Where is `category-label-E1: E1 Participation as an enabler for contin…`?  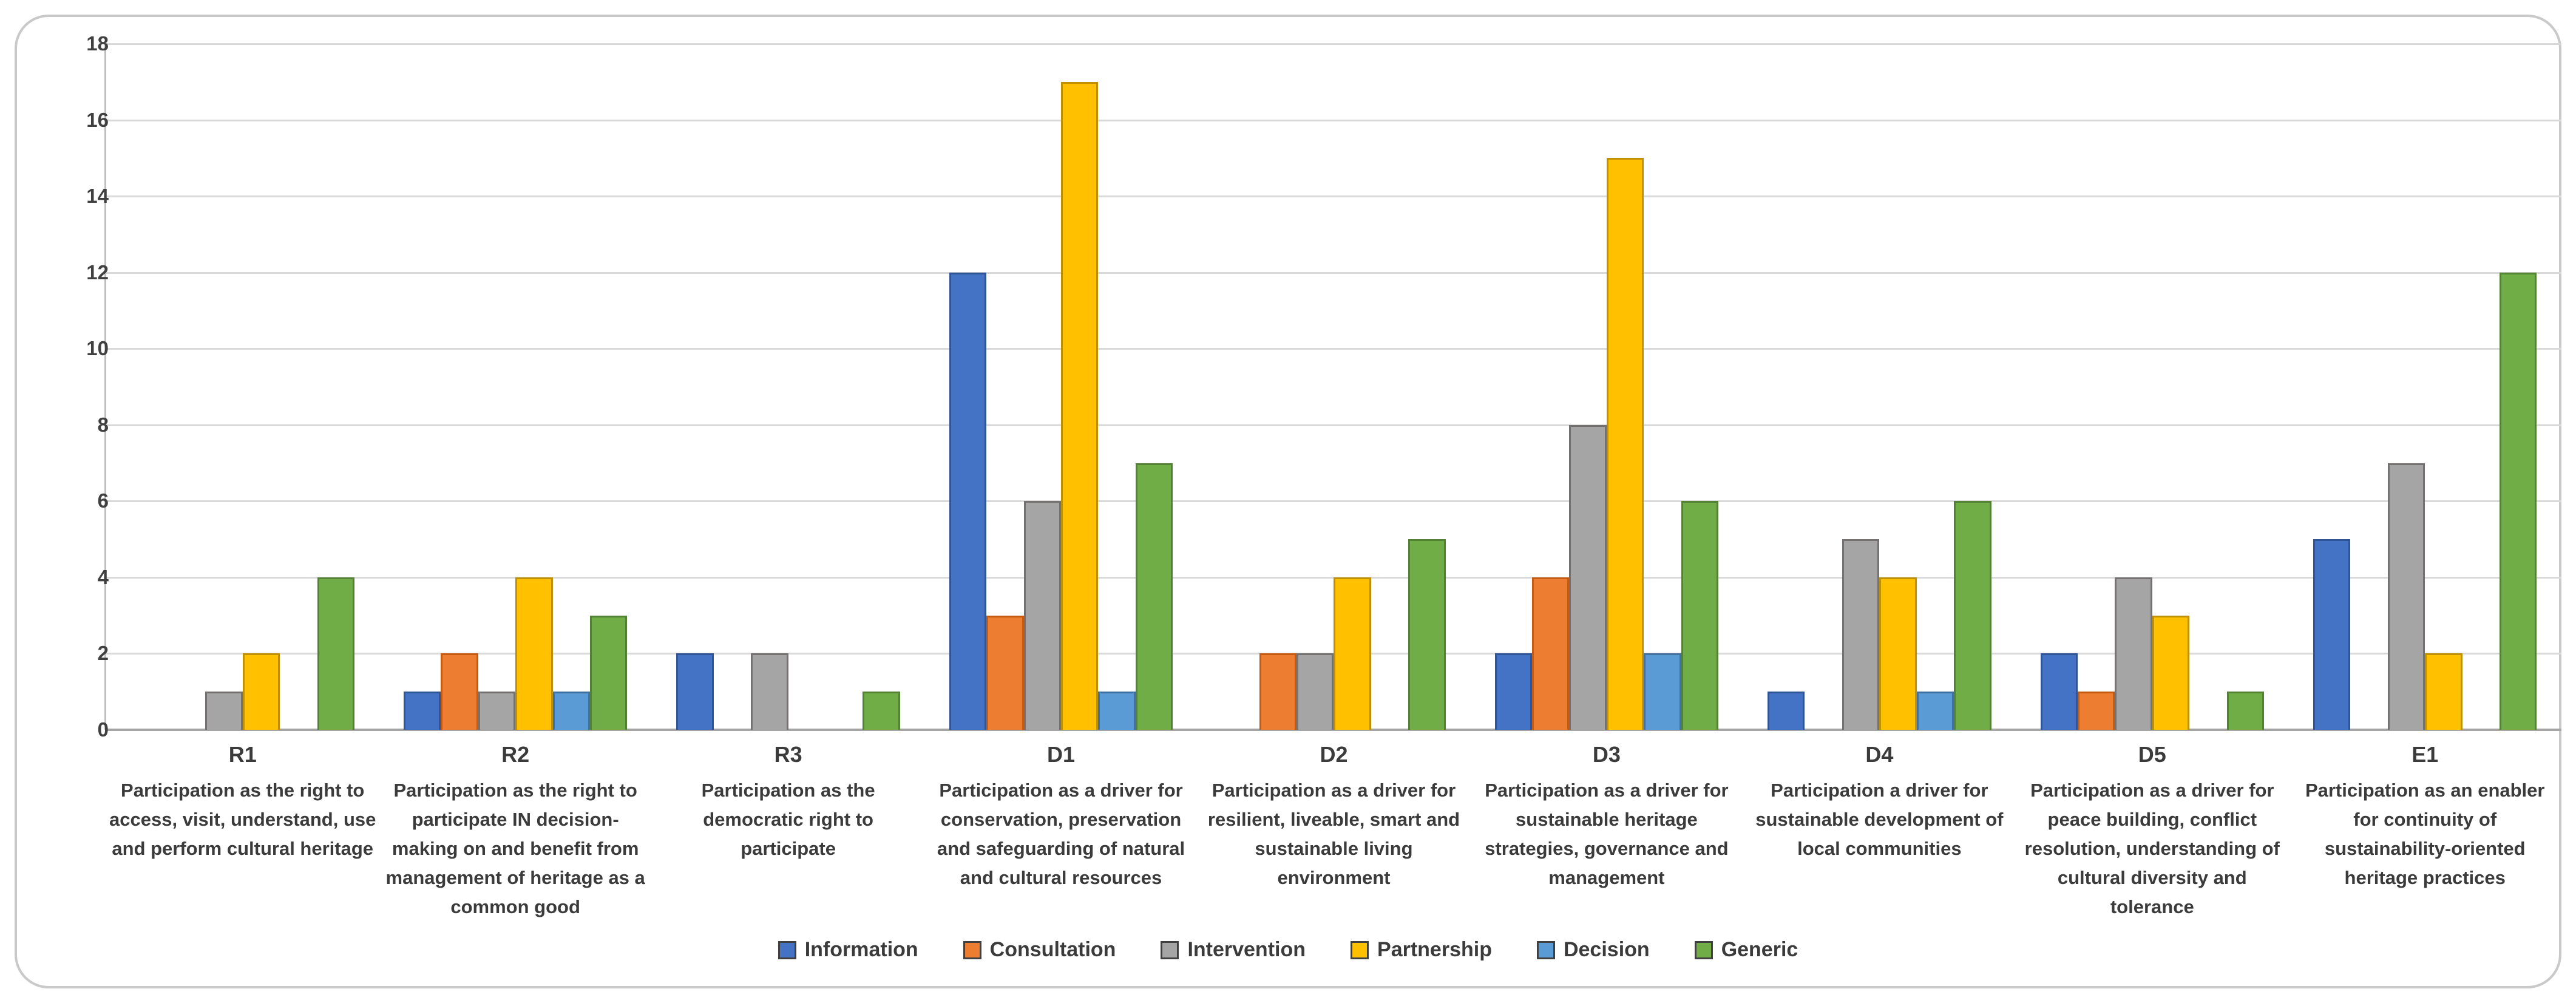
category-label-E1: E1 Participation as an enabler for contin… is located at coordinates (2425, 832).